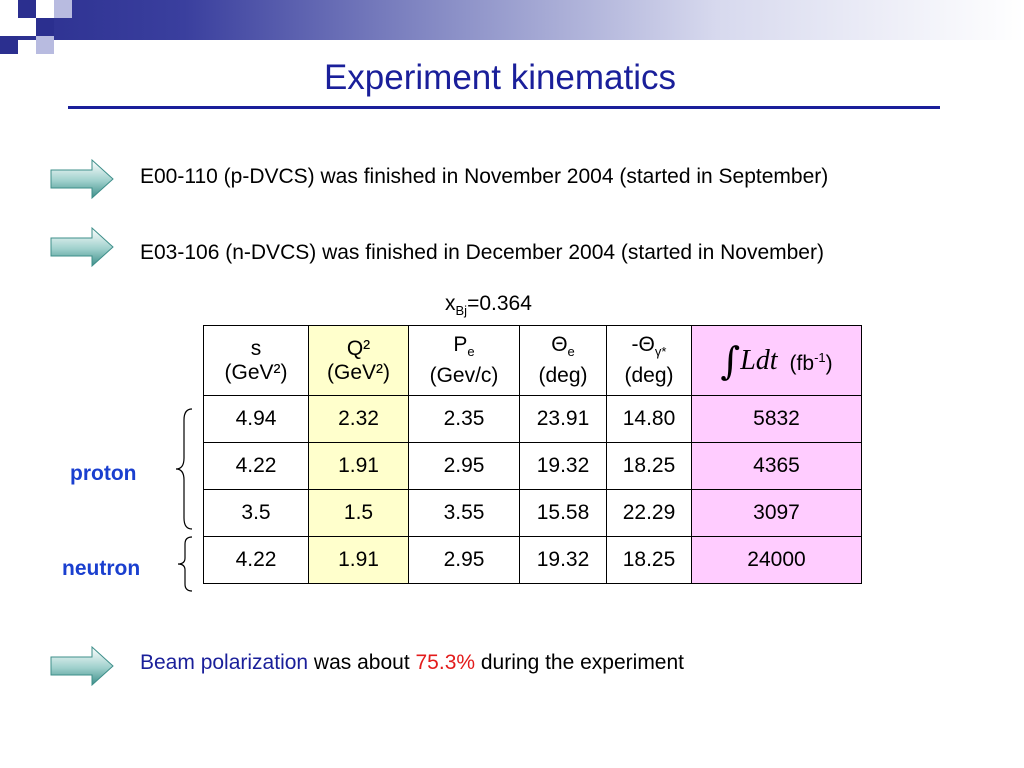  What do you see at coordinates (500, 77) in the screenshot?
I see `slide-title: Experiment kinematics` at bounding box center [500, 77].